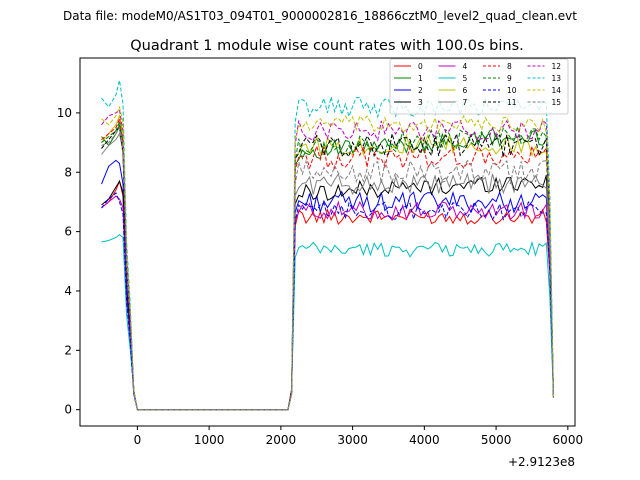 The width and height of the screenshot is (640, 480). Describe the element at coordinates (557, 90) in the screenshot. I see `legend-label: 14` at that location.